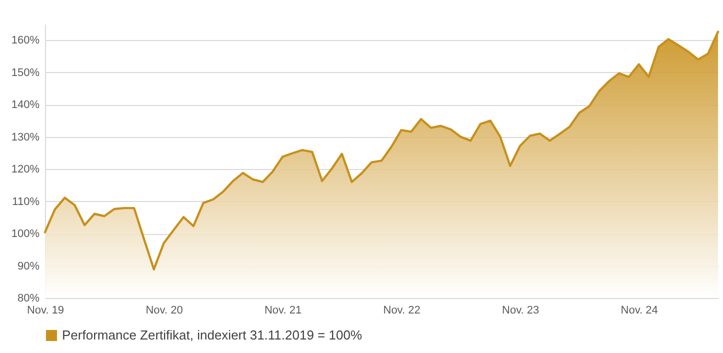 This screenshot has height=353, width=723. Describe the element at coordinates (25, 105) in the screenshot. I see `y-tick-label: 140%` at that location.